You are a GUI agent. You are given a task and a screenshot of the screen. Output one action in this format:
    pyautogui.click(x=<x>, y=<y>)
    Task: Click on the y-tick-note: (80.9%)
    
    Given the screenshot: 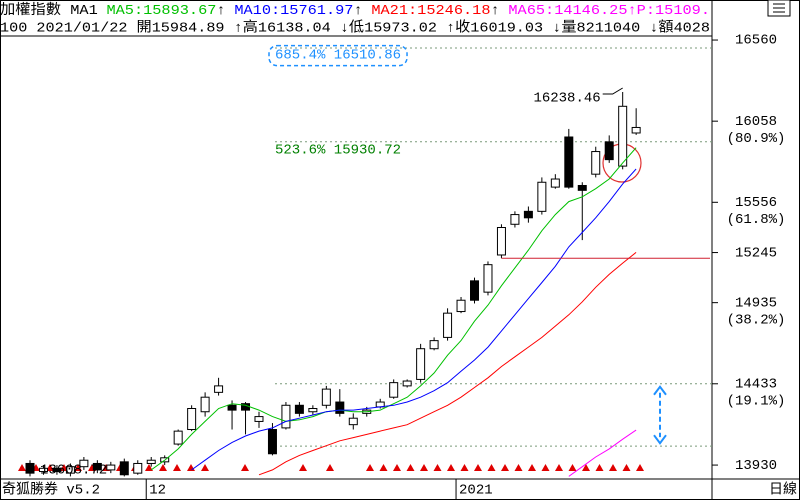 What is the action you would take?
    pyautogui.click(x=756, y=139)
    